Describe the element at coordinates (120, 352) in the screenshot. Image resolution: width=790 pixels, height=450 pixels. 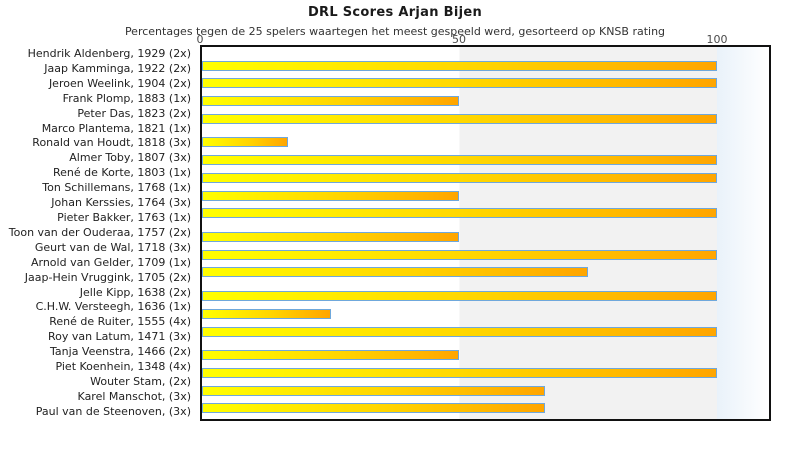
I see `player-label: Tanja Veenstra, 1466 (2x)` at that location.